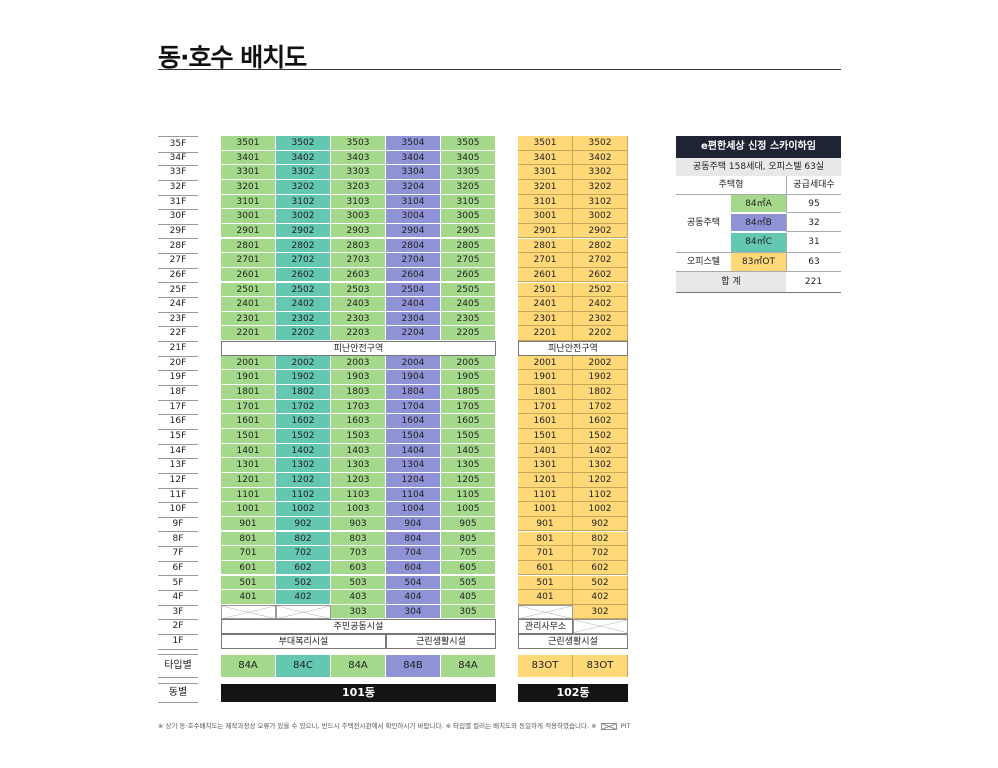  What do you see at coordinates (358, 275) in the screenshot?
I see `unit-101: 2603` at bounding box center [358, 275].